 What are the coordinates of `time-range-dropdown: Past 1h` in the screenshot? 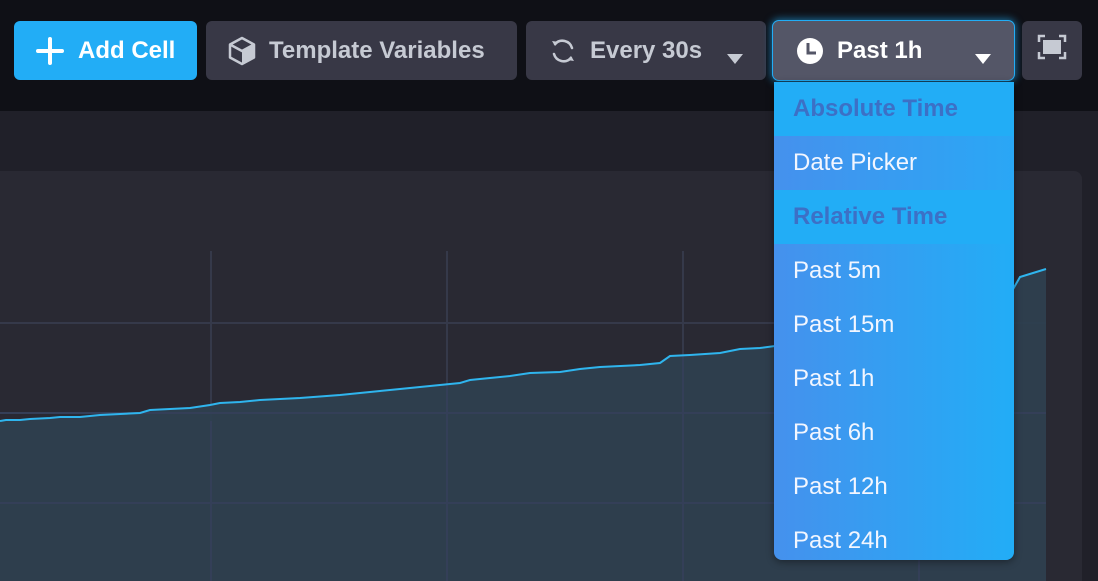 It's located at (893, 50).